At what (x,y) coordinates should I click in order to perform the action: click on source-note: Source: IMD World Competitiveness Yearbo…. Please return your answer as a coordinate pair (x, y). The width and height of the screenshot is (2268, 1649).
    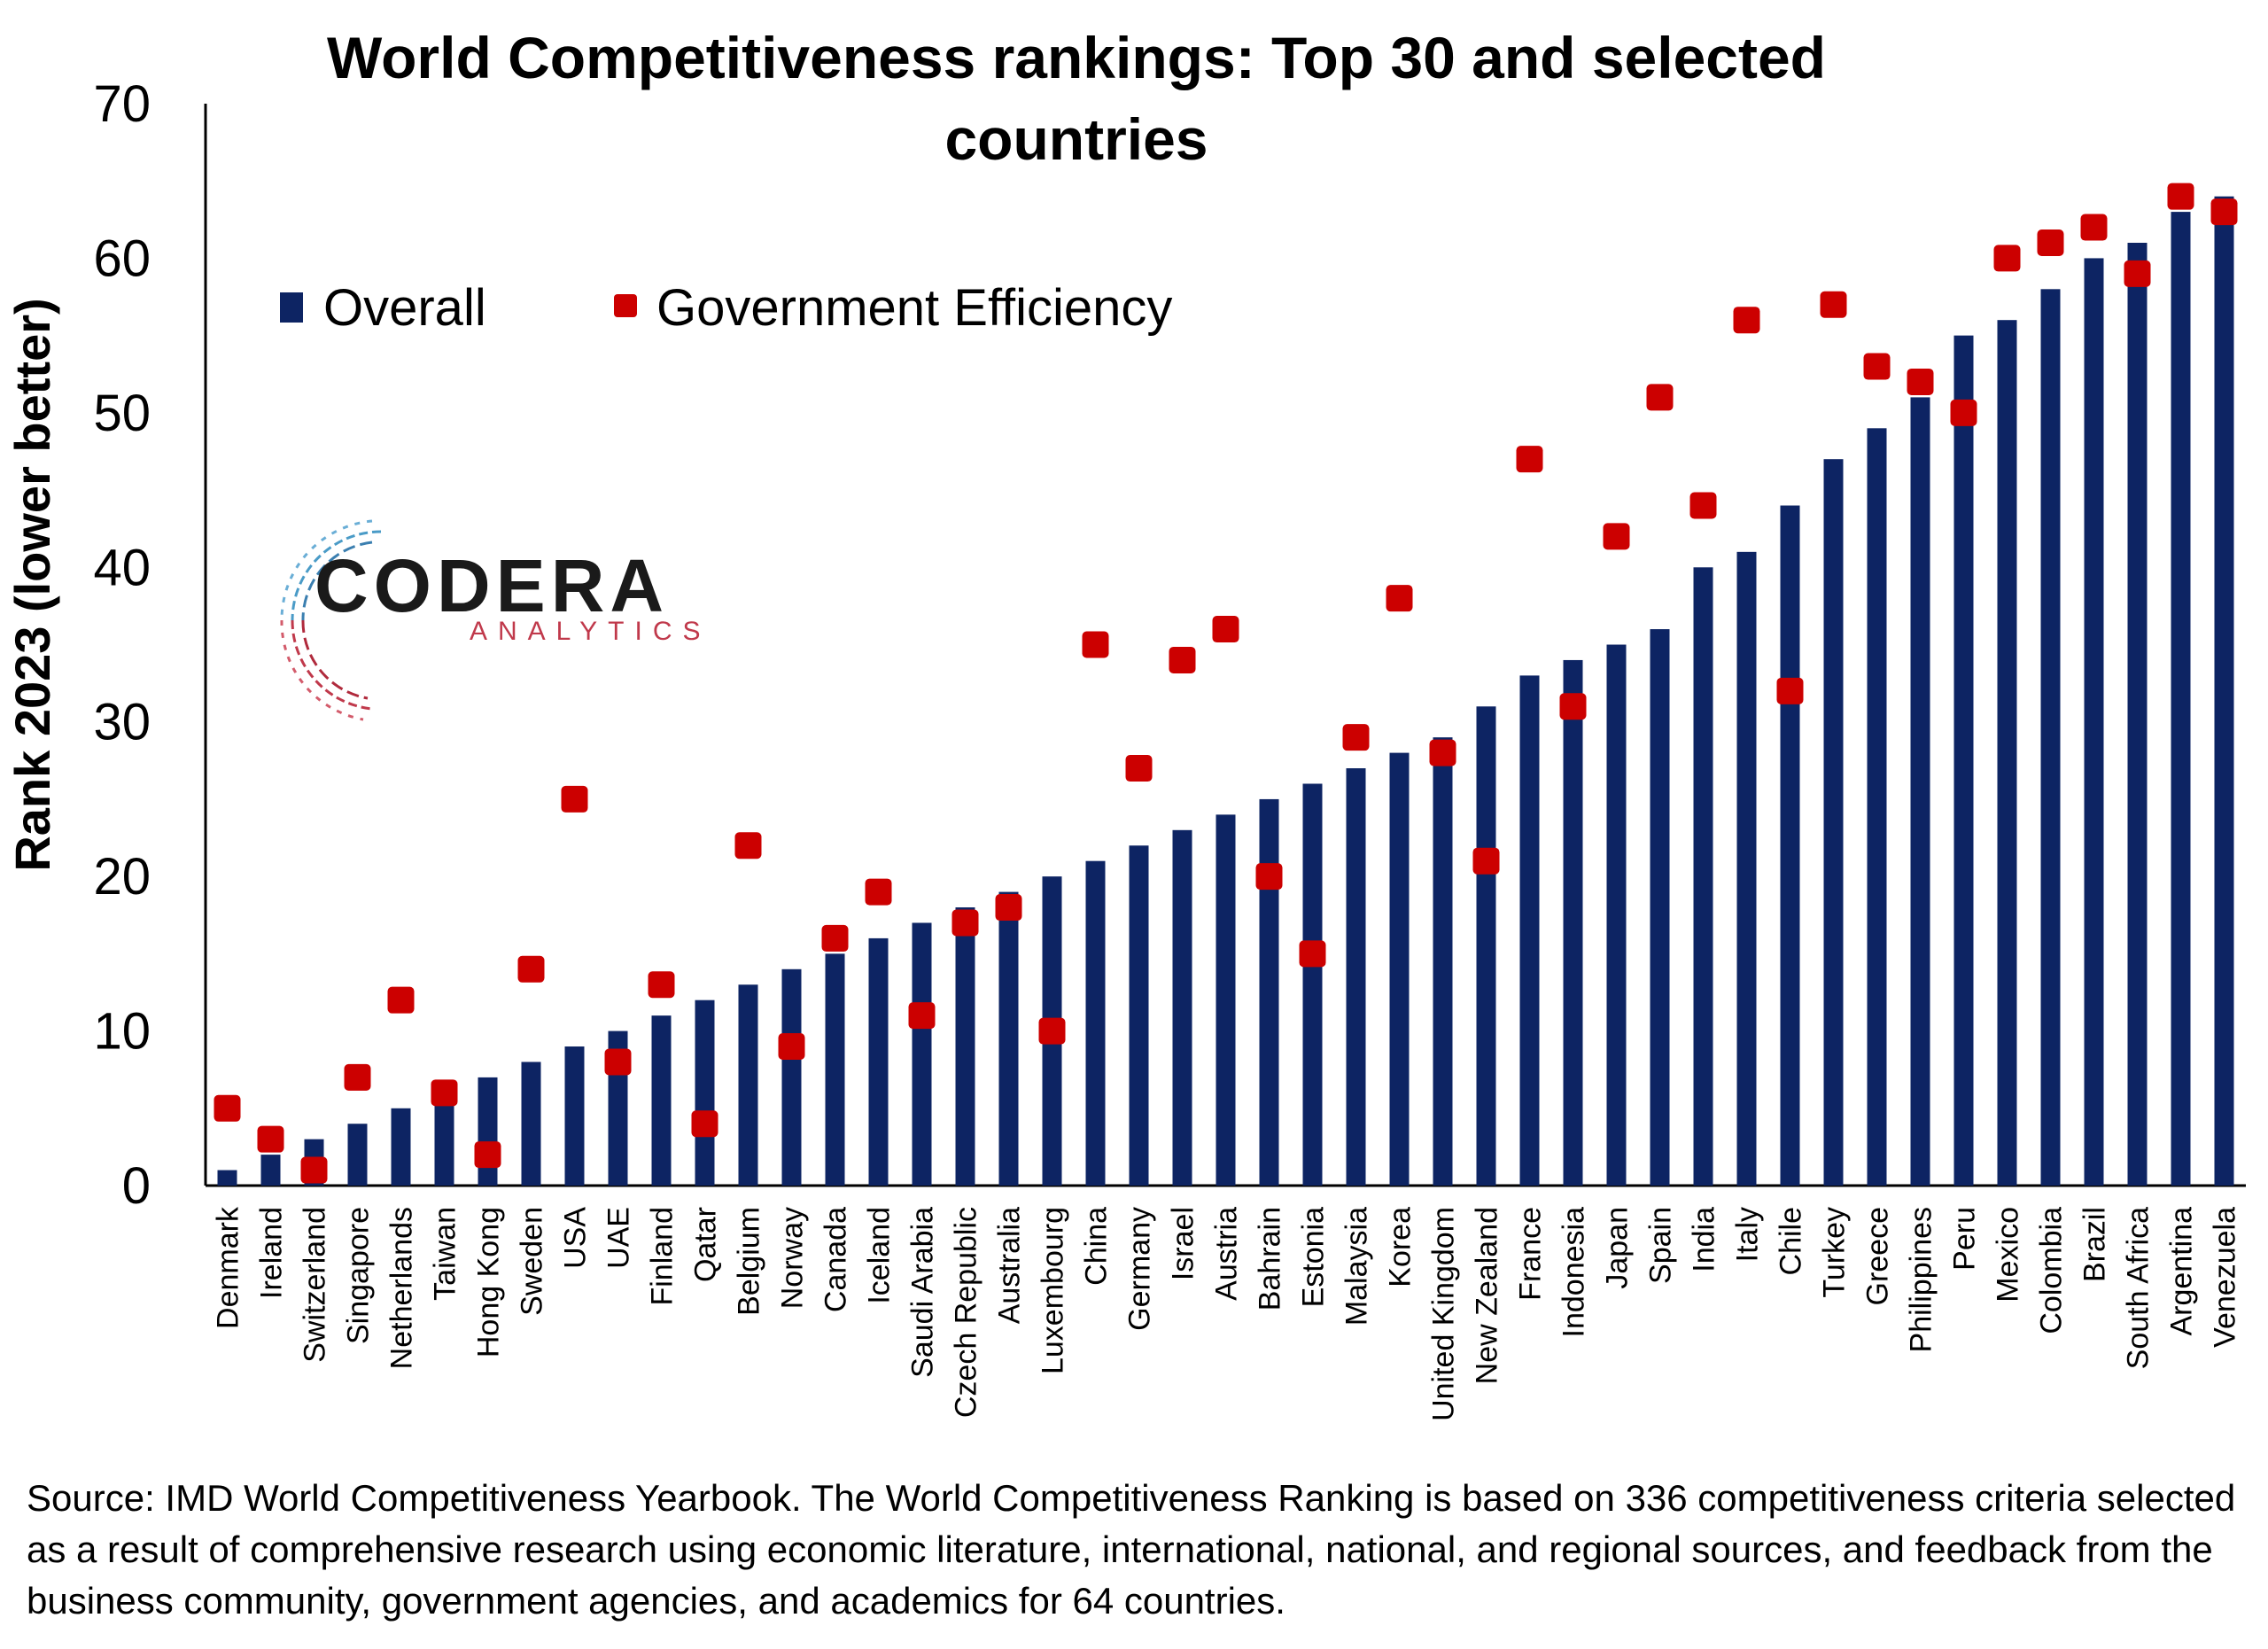
    Looking at the image, I should click on (1131, 1549).